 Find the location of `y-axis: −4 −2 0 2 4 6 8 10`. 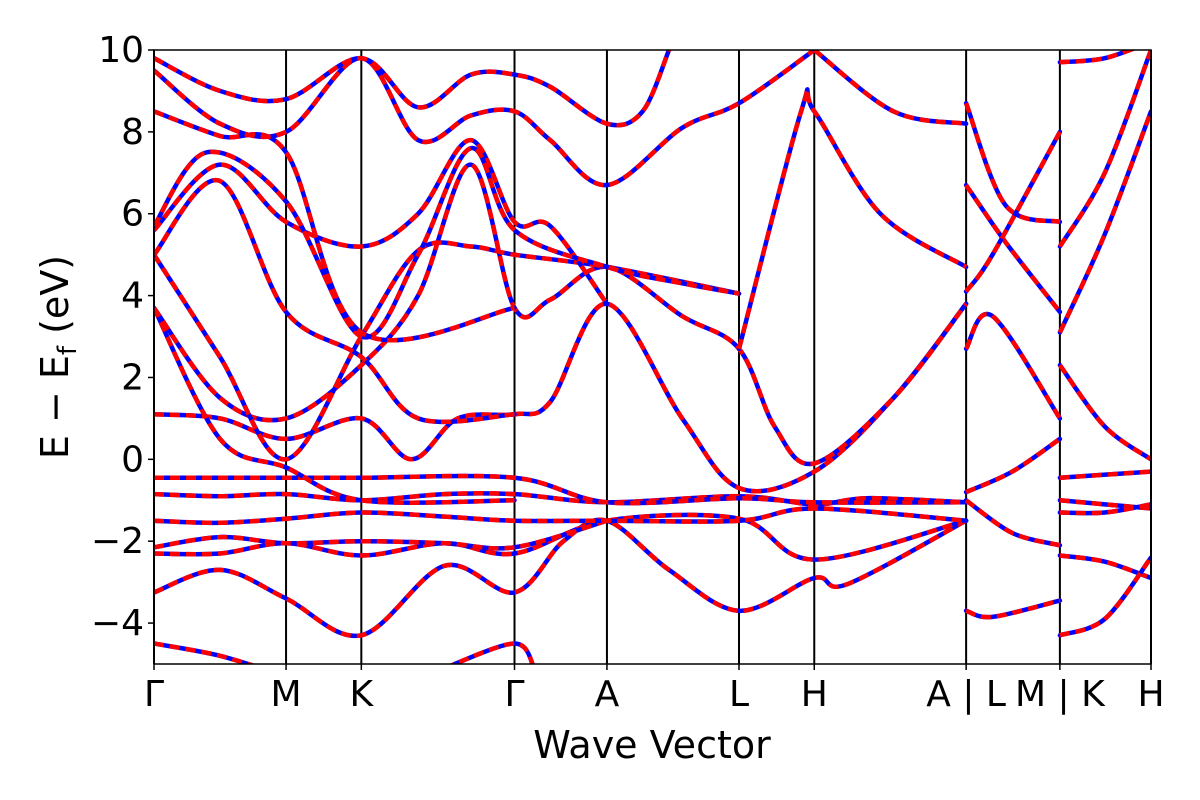

y-axis: −4 −2 0 2 4 6 8 10 is located at coordinates (122, 337).